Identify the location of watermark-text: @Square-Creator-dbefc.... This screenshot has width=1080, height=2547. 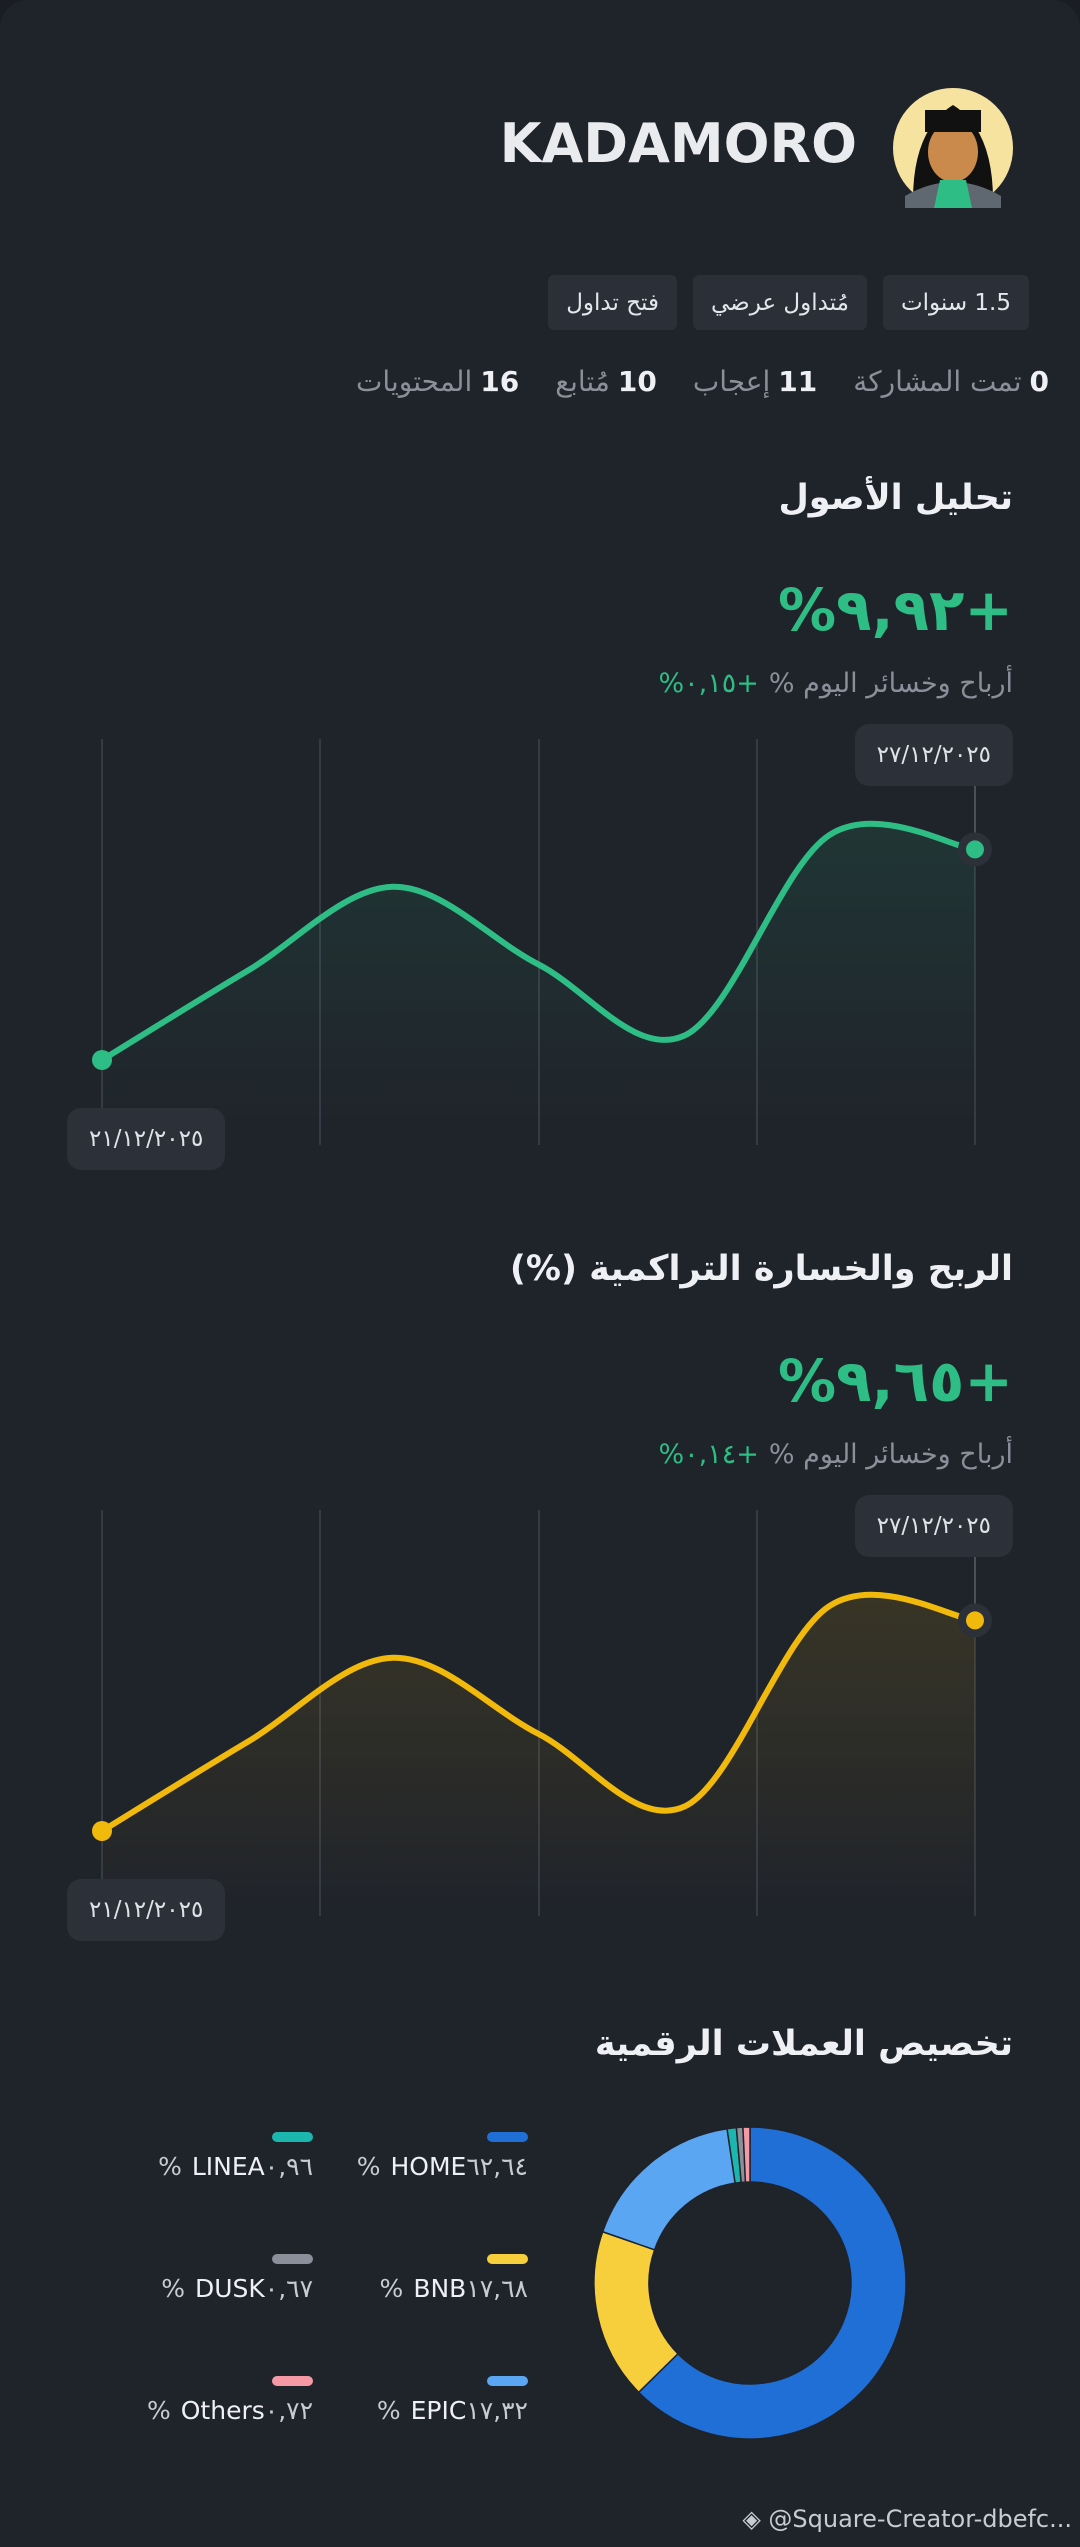
(920, 2519).